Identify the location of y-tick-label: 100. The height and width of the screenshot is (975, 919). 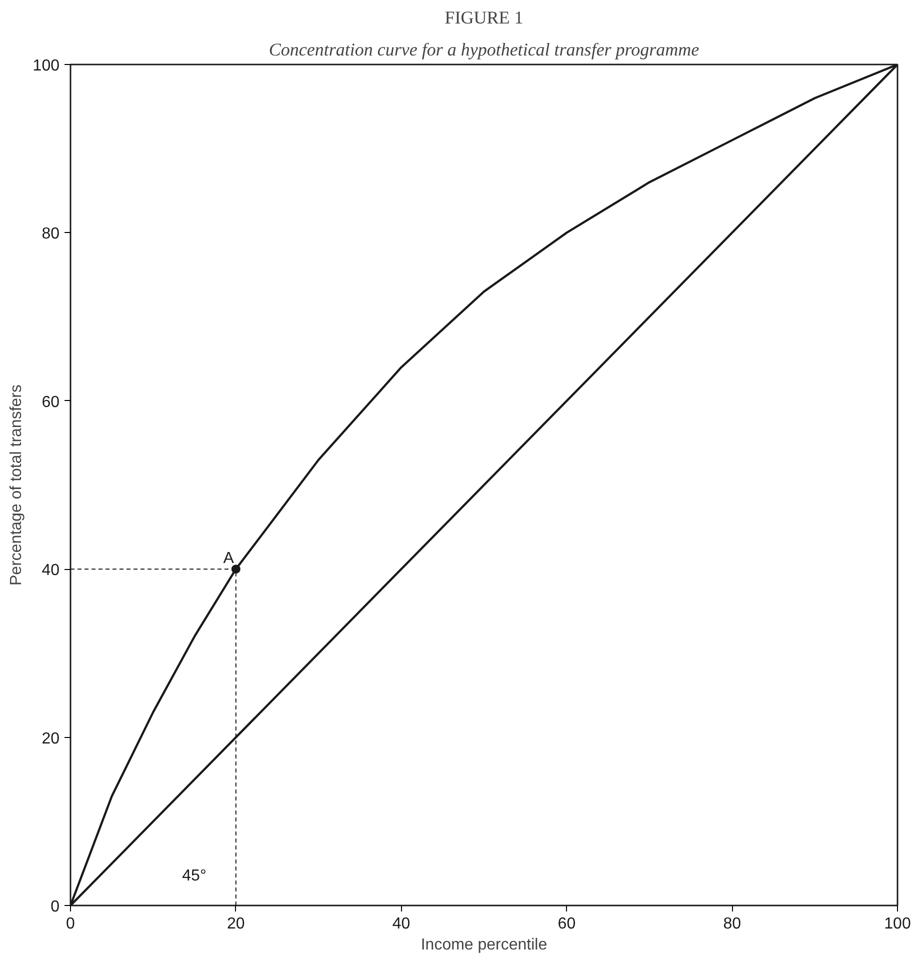
(46, 66).